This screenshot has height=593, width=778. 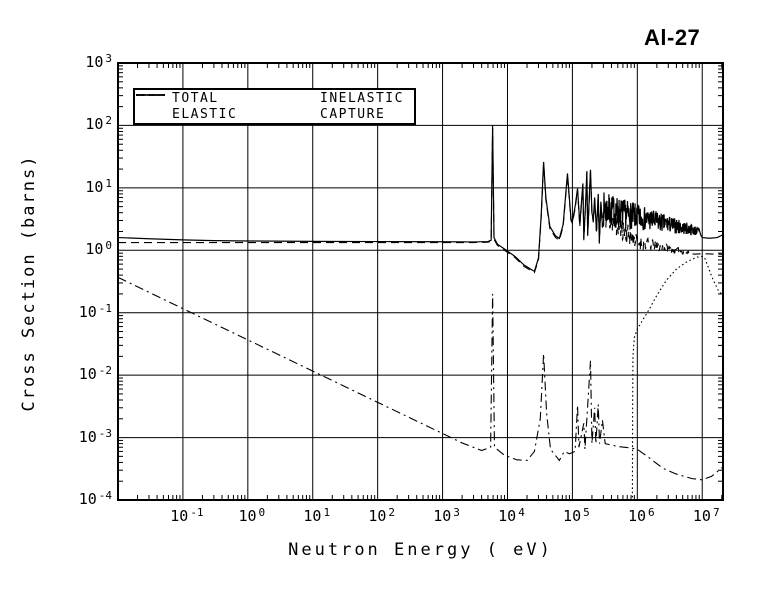 I want to click on legend-entry-capture: CAPTURE, so click(x=275, y=108).